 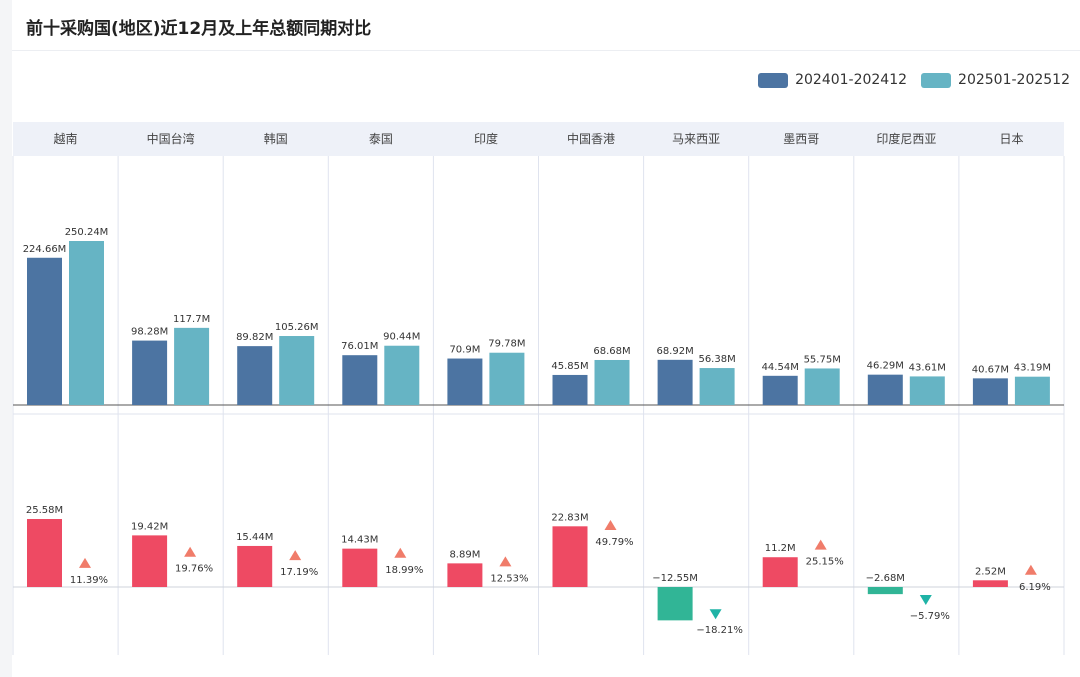 What do you see at coordinates (464, 554) in the screenshot?
I see `difference-label: 8.89M` at bounding box center [464, 554].